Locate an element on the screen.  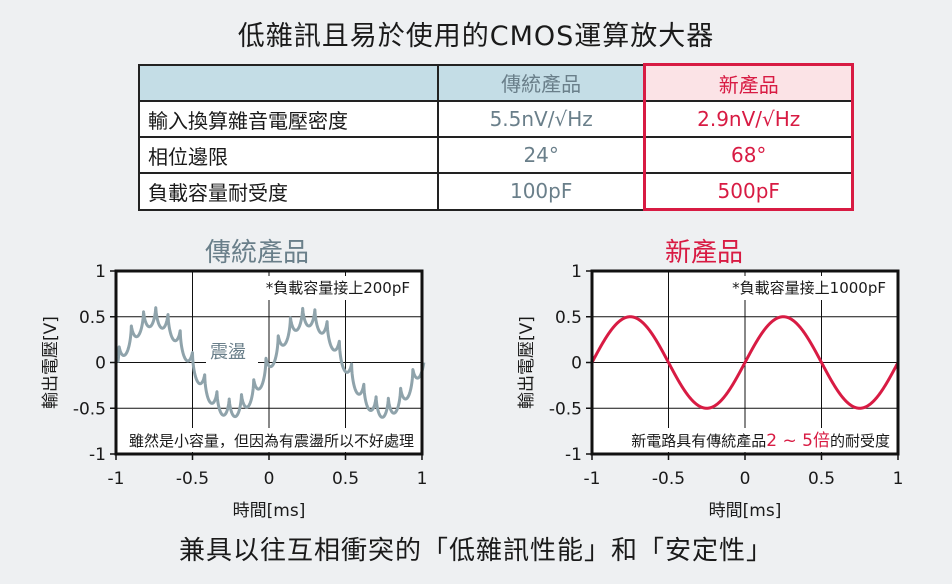
note-annotation: 新電路具有傳統產品2 ~ 5倍的耐受度 is located at coordinates (760, 441).